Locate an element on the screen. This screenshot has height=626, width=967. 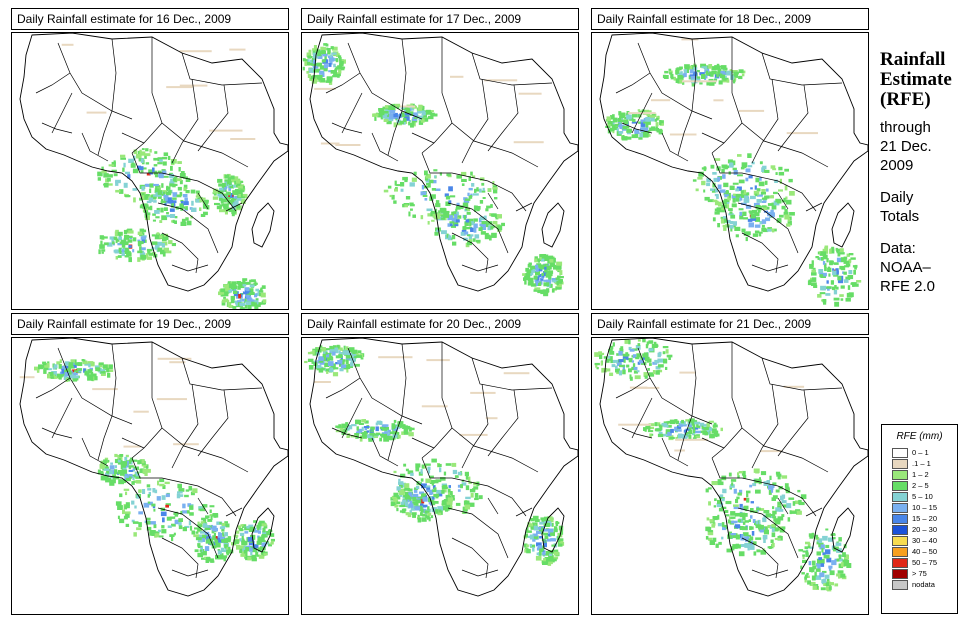
legend-label: nodata is located at coordinates (923, 584).